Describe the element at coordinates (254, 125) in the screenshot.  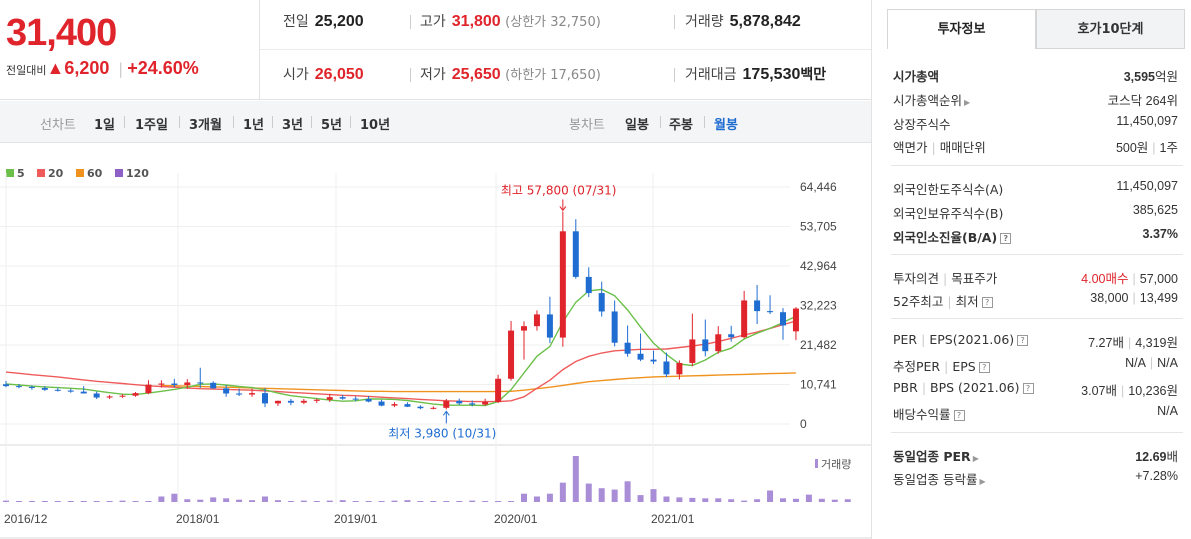
I see `period-1y: 1년` at that location.